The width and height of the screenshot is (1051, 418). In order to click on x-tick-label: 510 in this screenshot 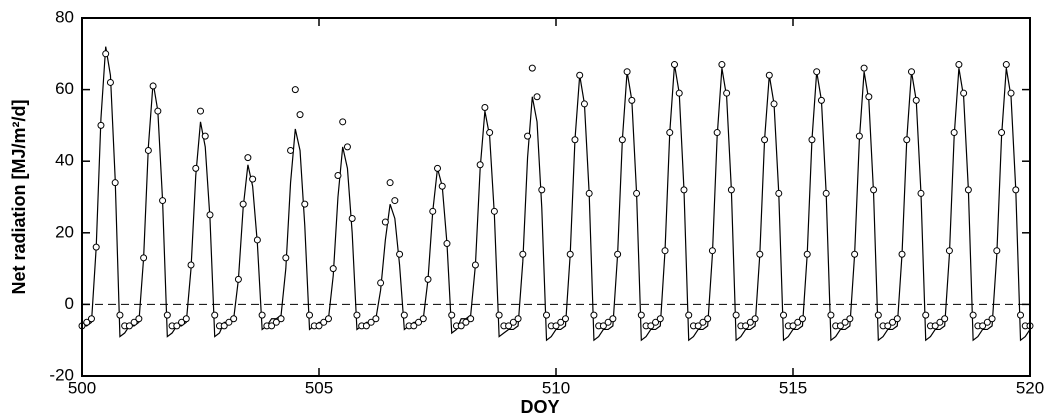, I will do `click(556, 387)`.